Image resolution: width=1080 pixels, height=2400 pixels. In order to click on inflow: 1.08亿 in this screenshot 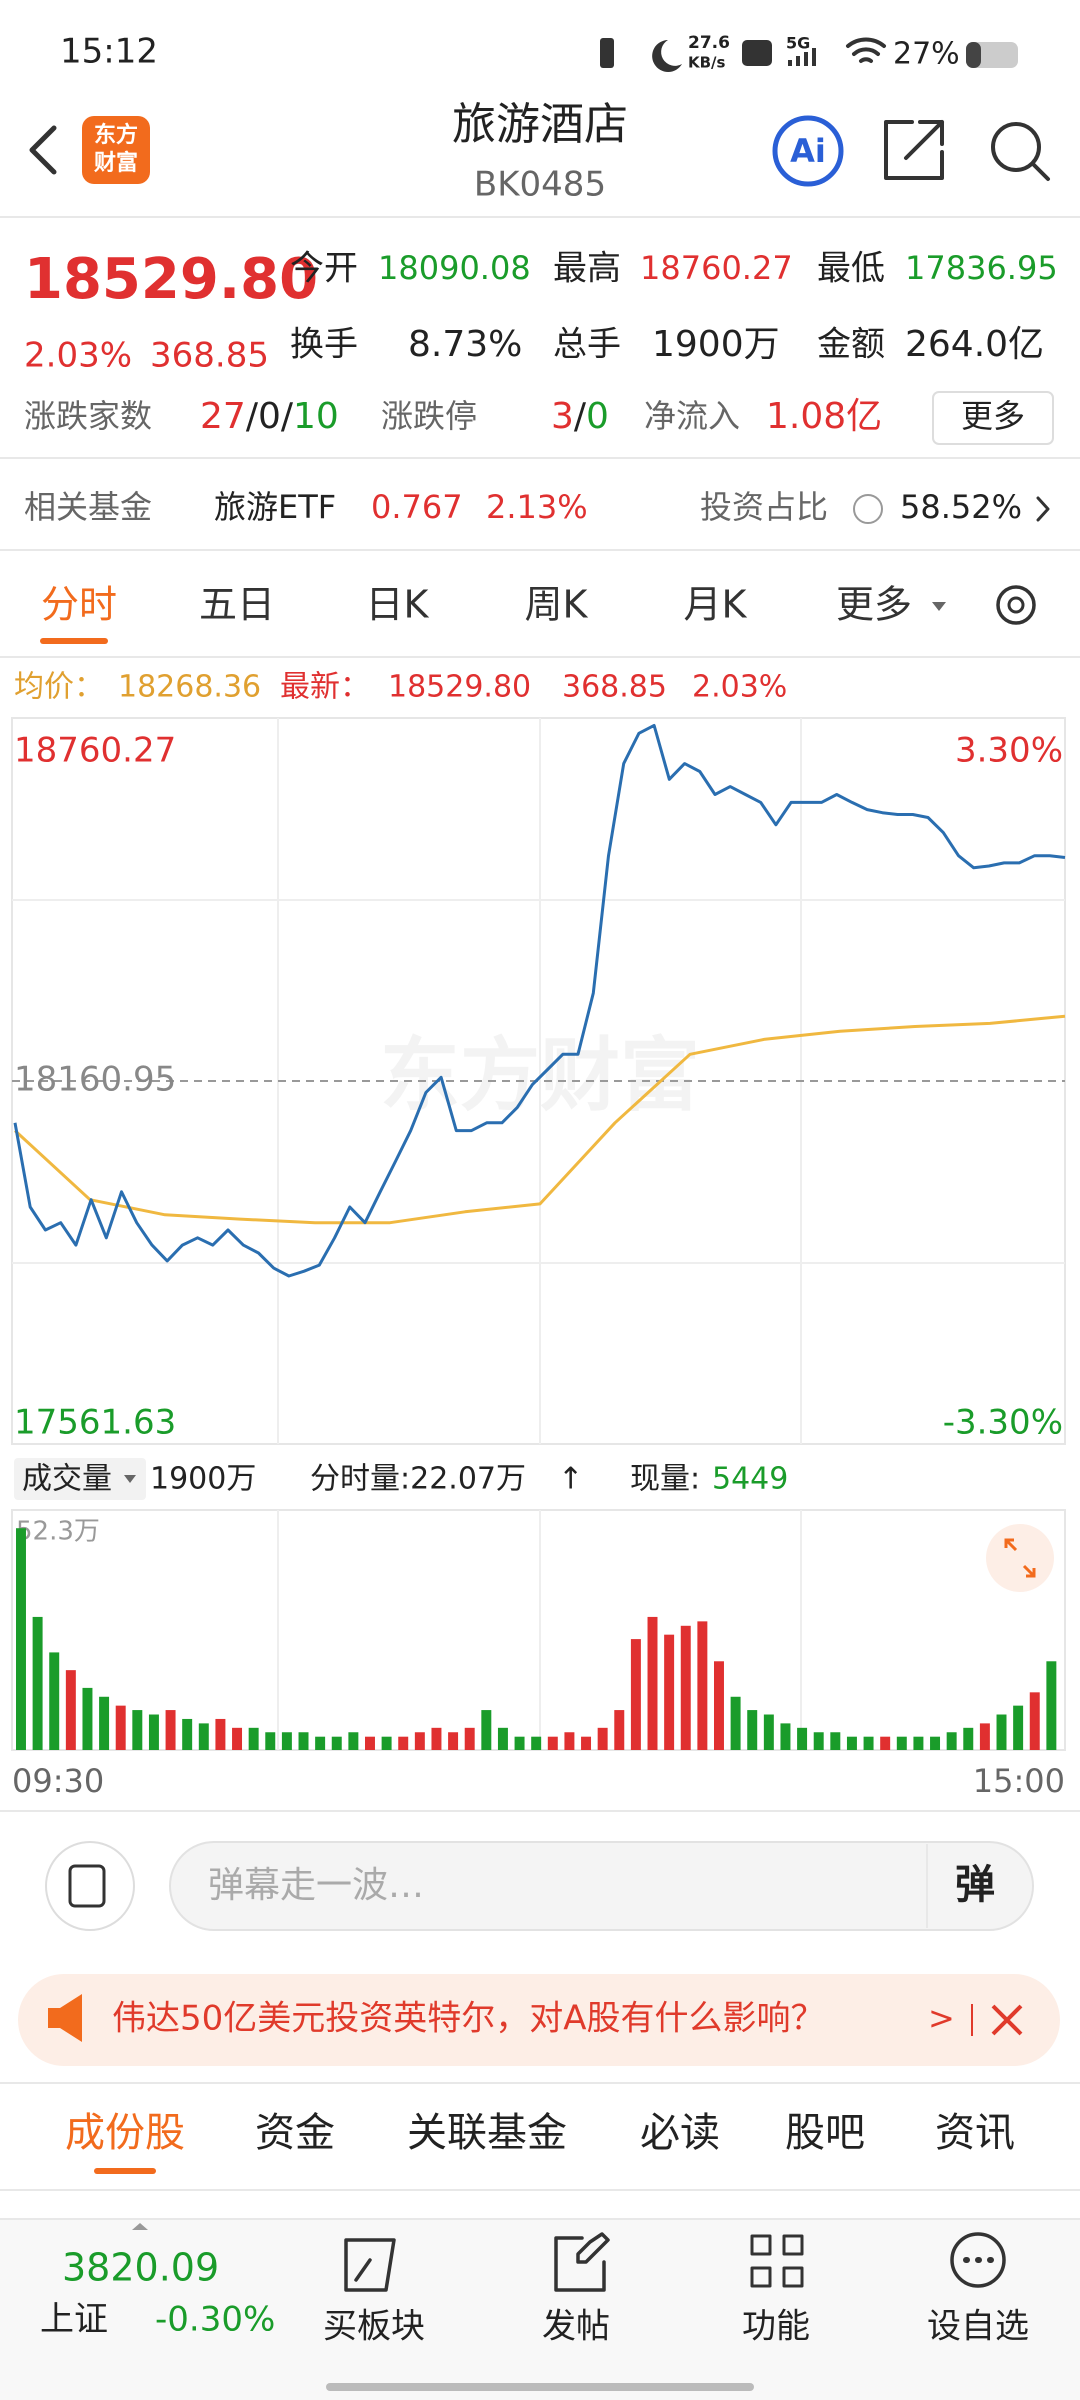, I will do `click(824, 416)`.